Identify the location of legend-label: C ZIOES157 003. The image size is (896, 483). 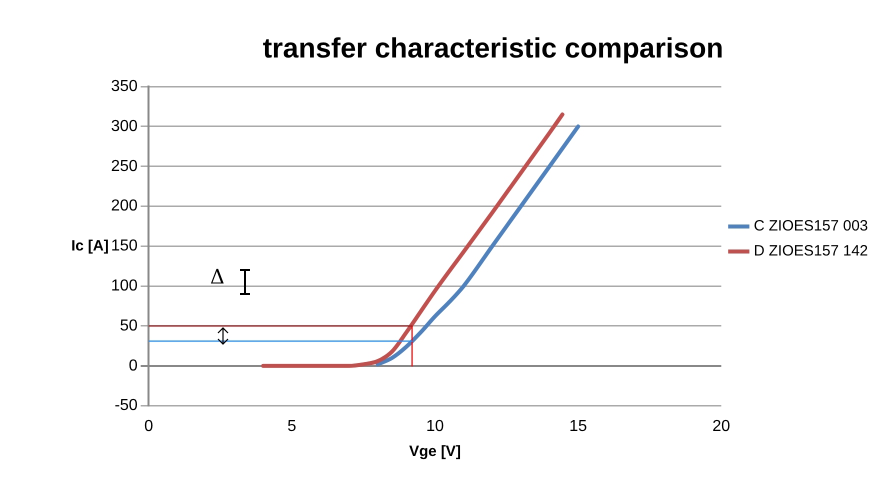
(811, 226).